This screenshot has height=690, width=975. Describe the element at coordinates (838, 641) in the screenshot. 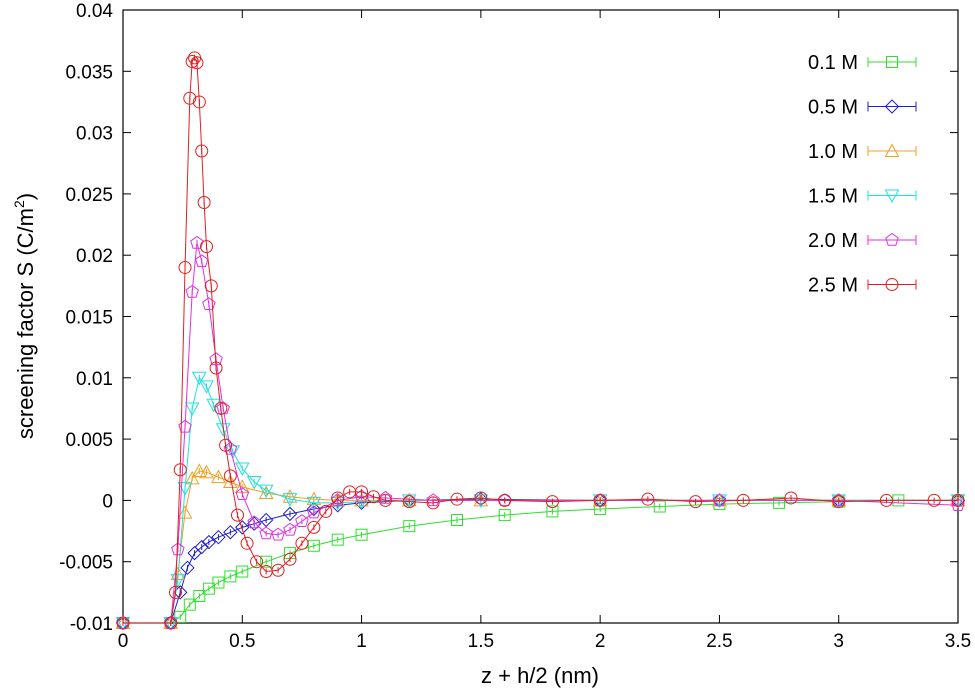

I see `x-tick-label: 3` at that location.